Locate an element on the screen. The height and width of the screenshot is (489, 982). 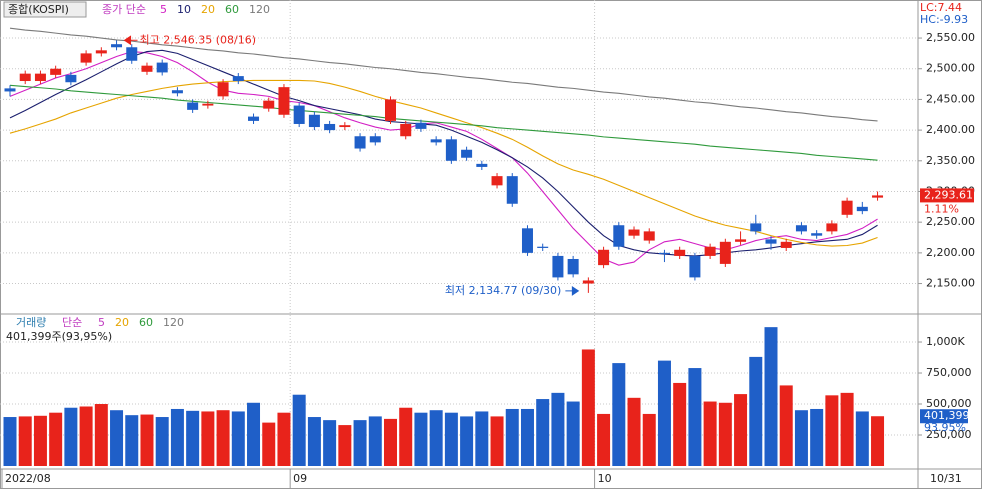
y-tick-label: 2,150.00 is located at coordinates (950, 283).